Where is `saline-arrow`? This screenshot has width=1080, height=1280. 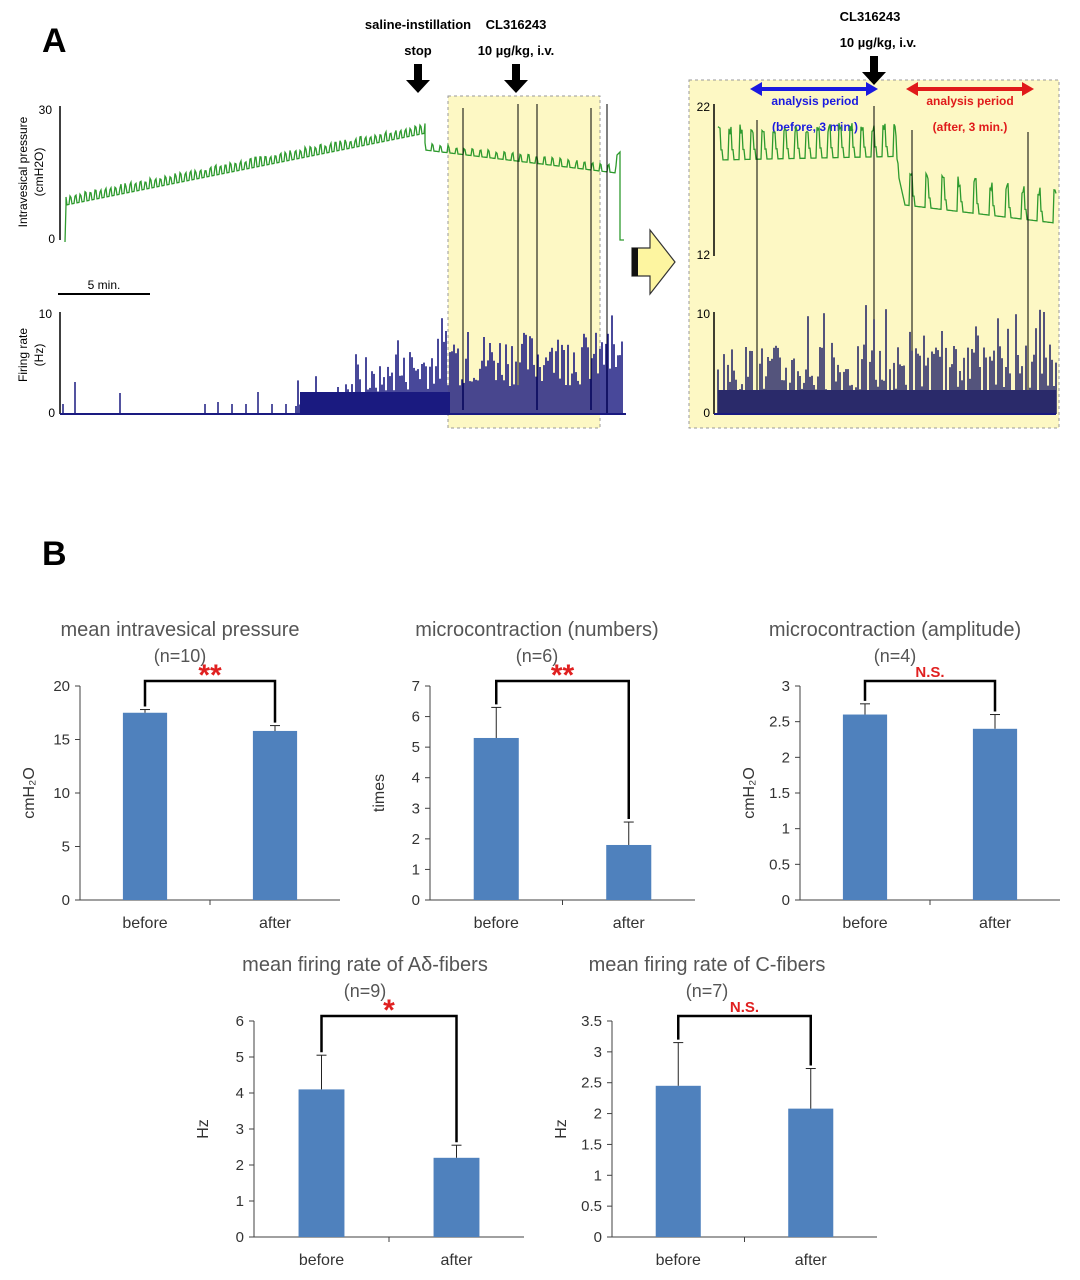 saline-arrow is located at coordinates (418, 78).